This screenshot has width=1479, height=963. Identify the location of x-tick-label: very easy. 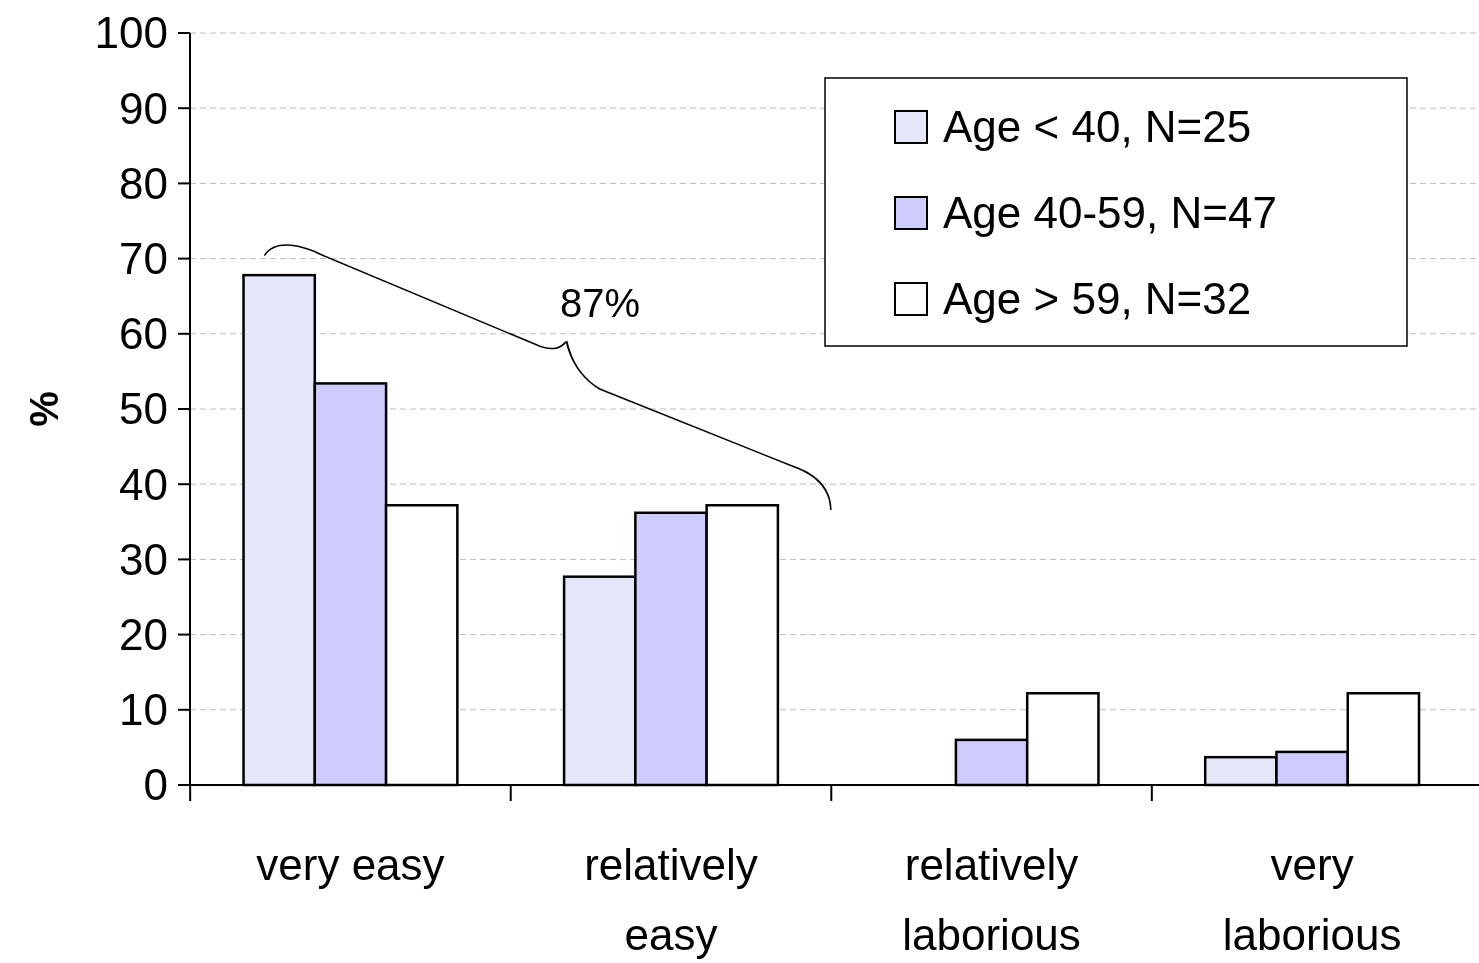
(350, 864).